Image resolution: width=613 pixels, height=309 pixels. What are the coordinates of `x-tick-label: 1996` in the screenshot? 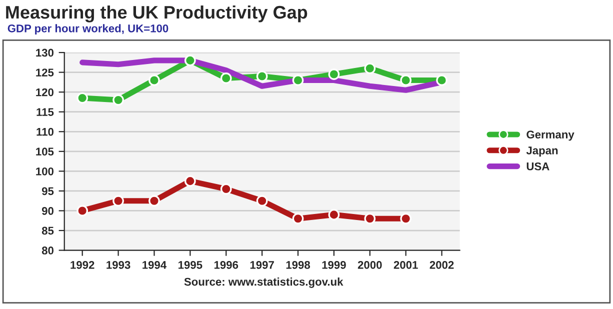 It's located at (226, 265).